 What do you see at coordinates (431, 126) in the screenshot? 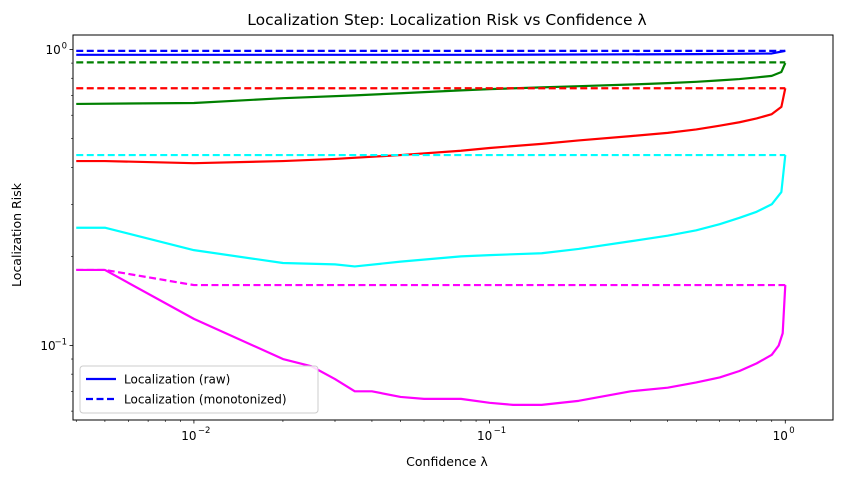
I see `series-line-red-raw` at bounding box center [431, 126].